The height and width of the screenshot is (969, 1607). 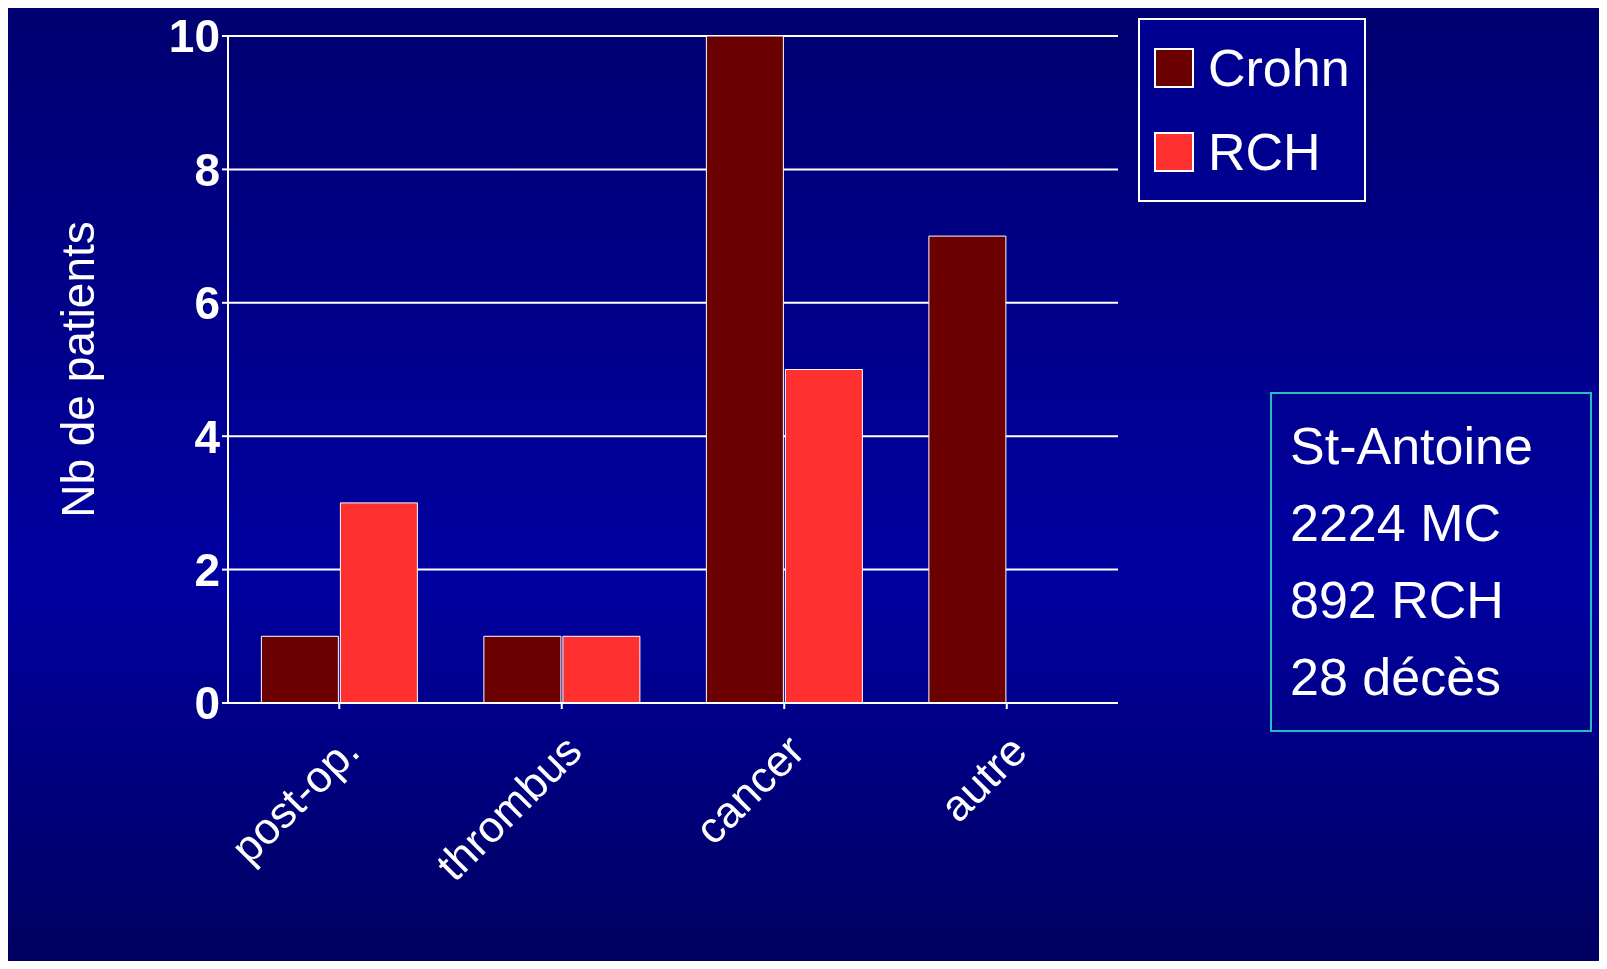 What do you see at coordinates (1279, 68) in the screenshot?
I see `legend-label: Crohn` at bounding box center [1279, 68].